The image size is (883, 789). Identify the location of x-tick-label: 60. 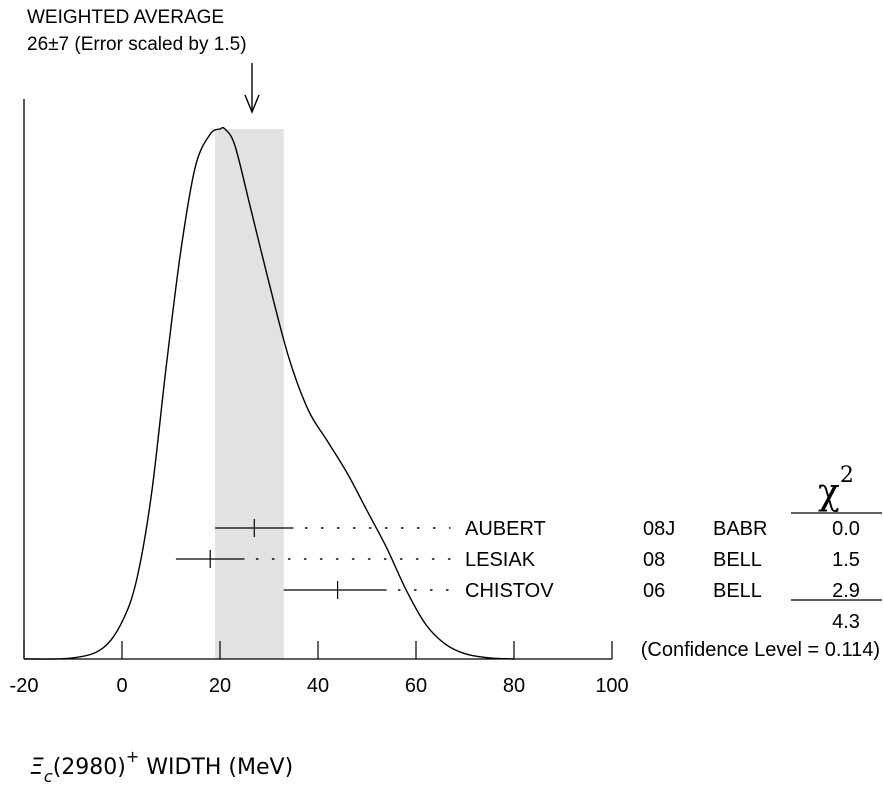
(416, 686).